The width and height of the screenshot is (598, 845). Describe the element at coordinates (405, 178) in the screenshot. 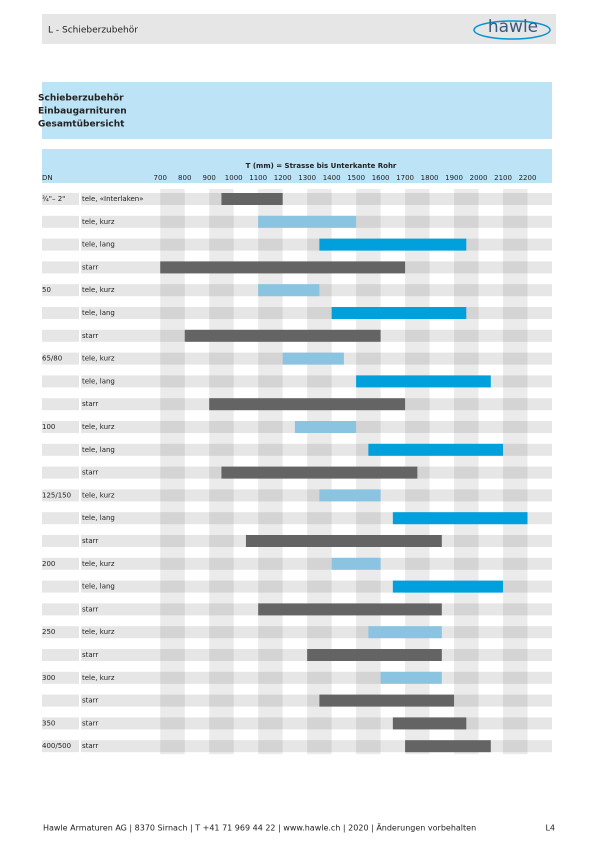

I see `x-tick-label: 1700` at that location.